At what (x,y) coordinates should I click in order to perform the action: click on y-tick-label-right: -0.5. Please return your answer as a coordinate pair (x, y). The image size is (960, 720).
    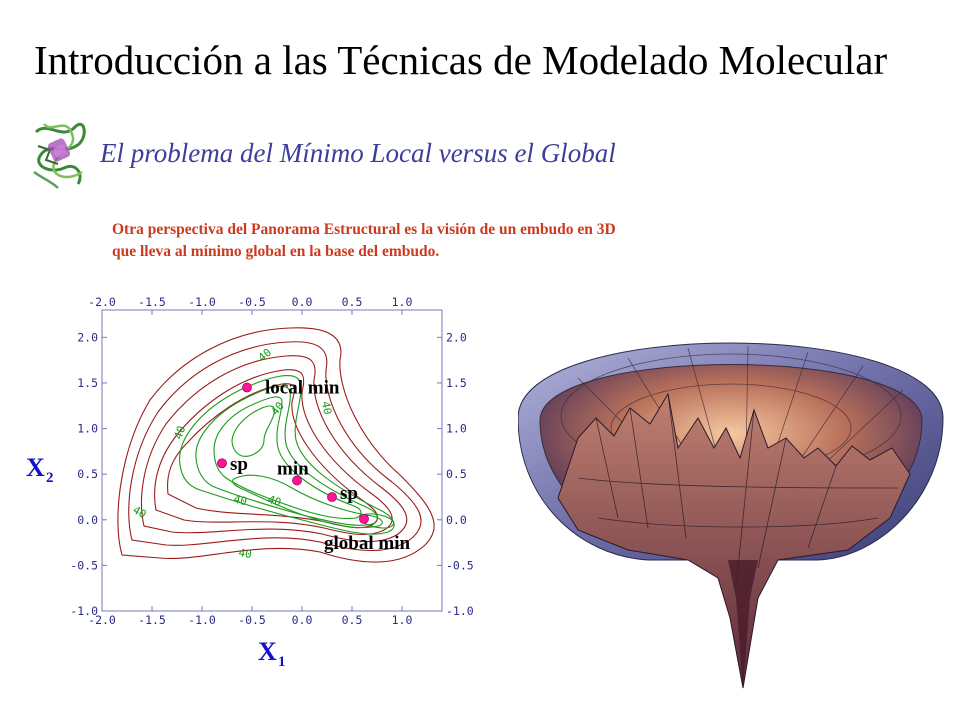
    Looking at the image, I should click on (460, 565).